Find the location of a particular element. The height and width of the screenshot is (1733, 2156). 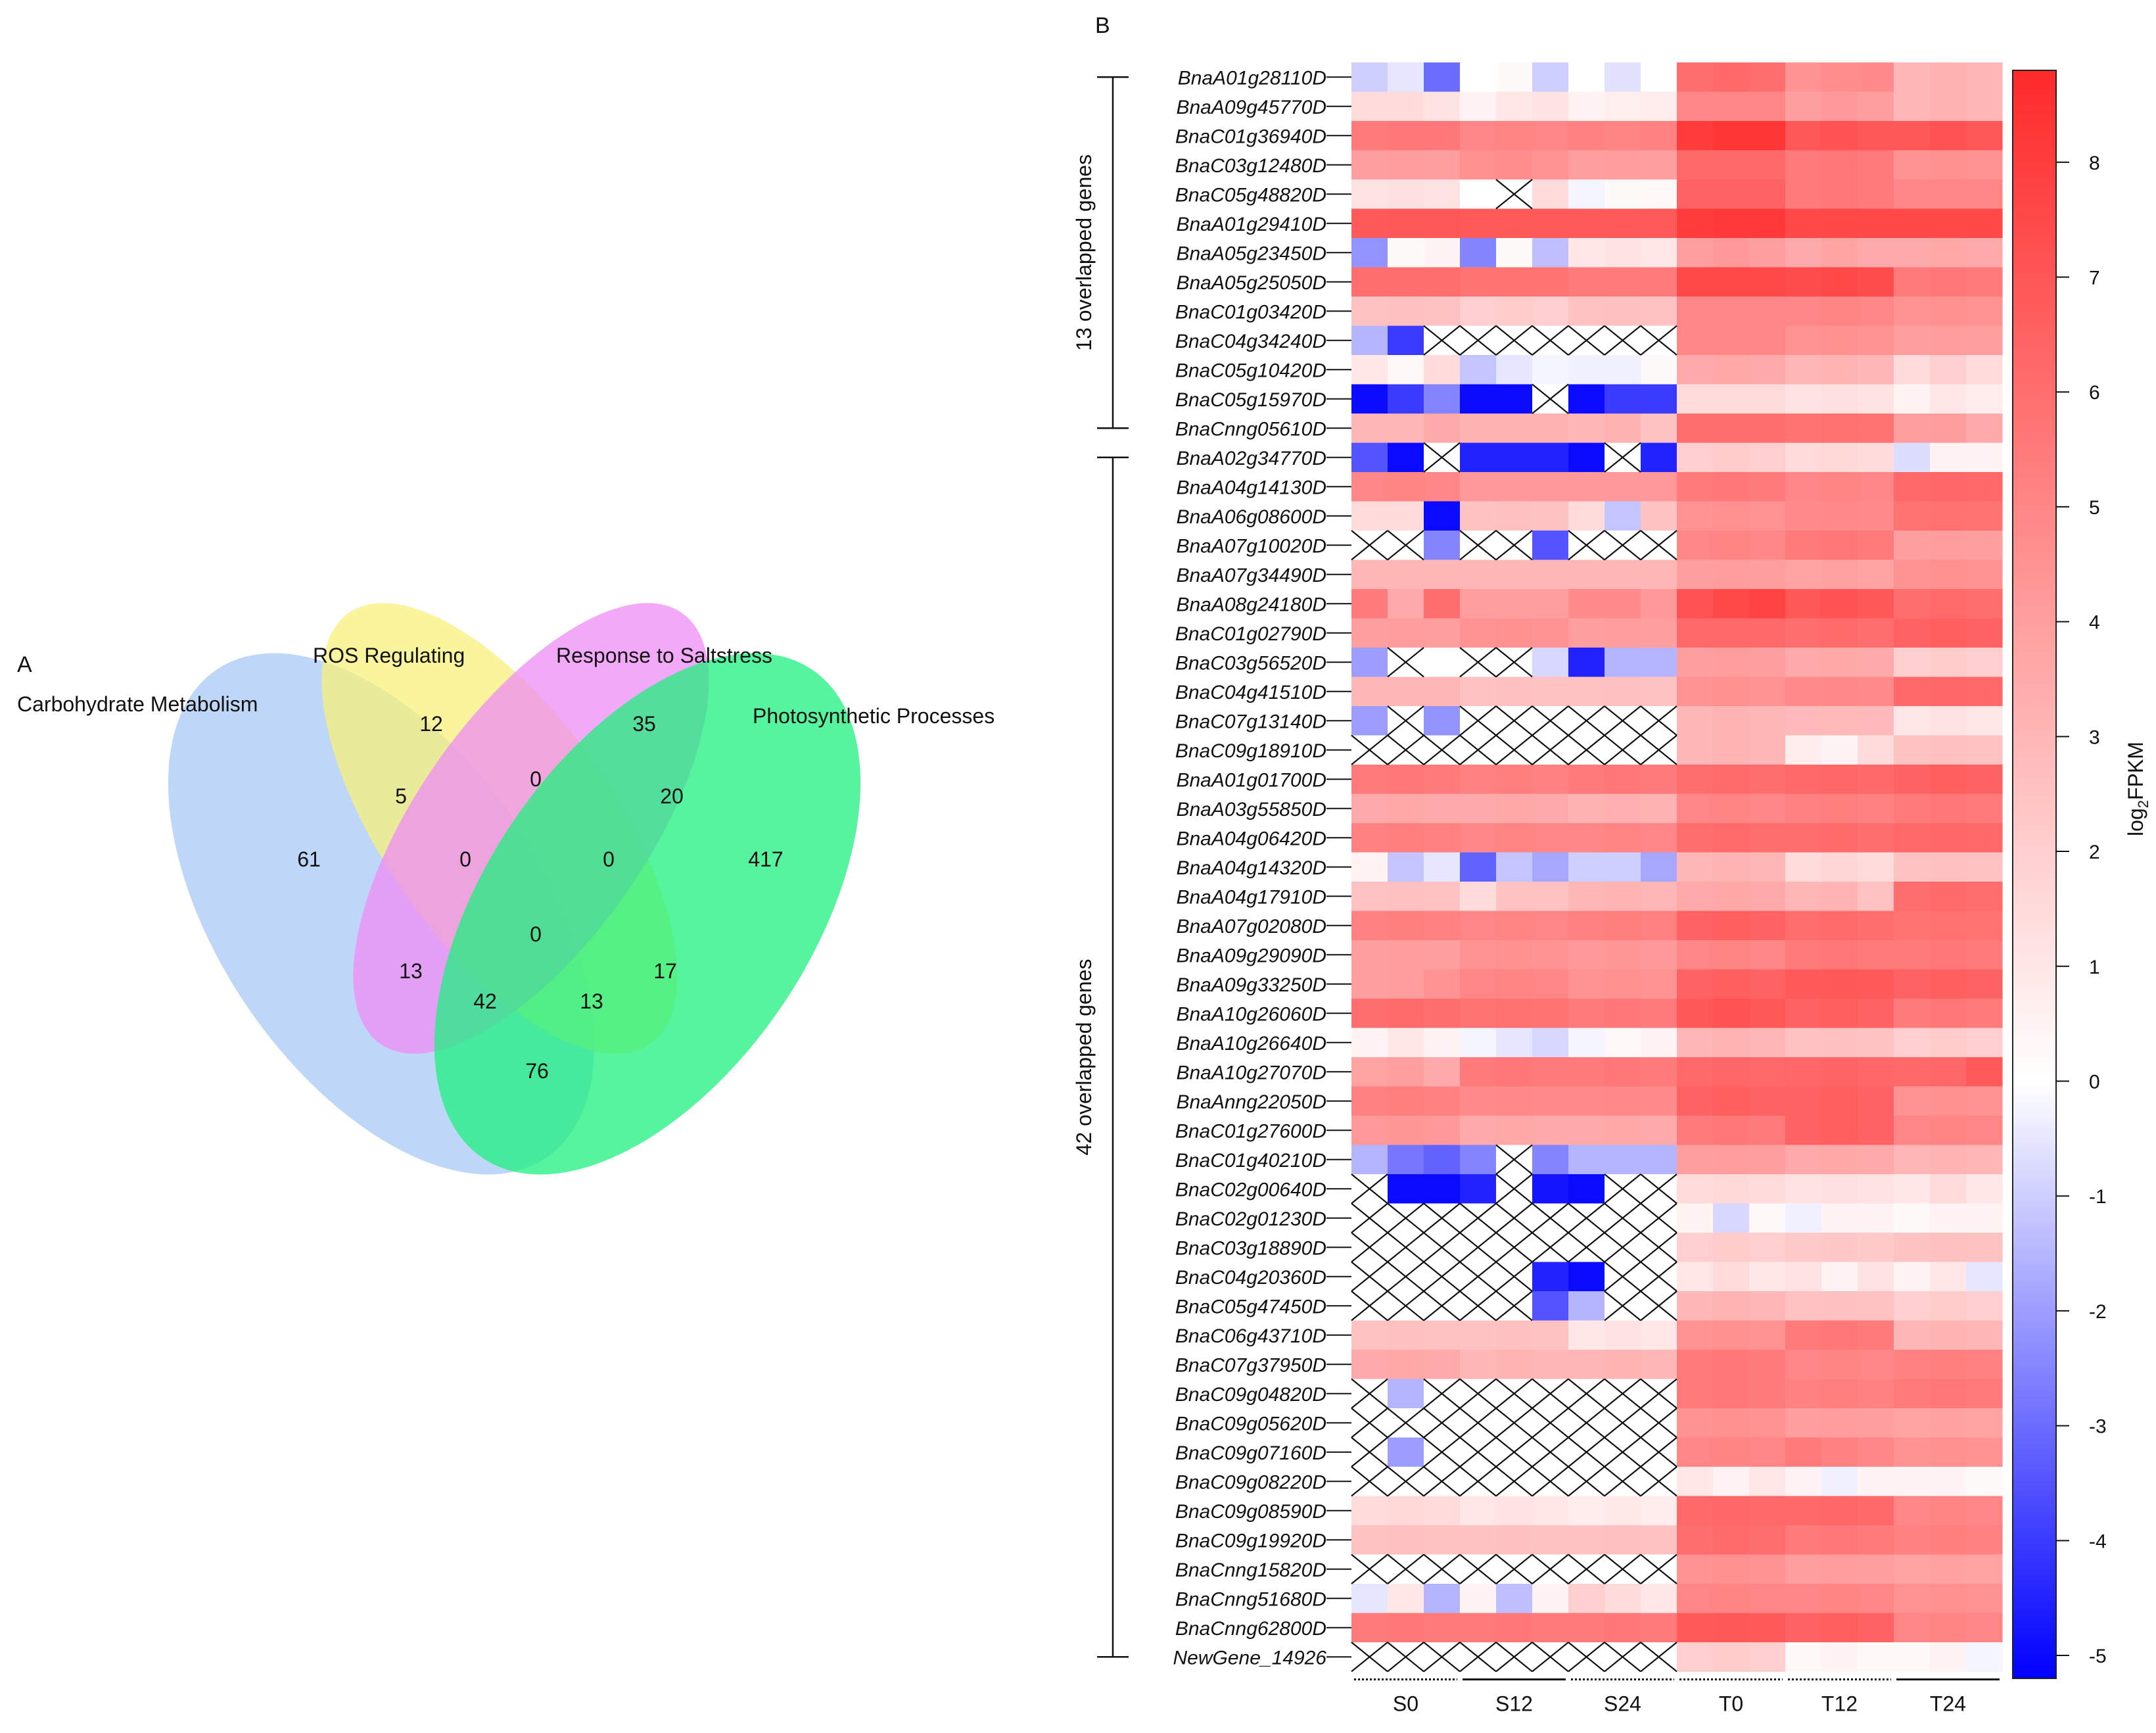

gene-label: BnaA10g27070D is located at coordinates (1251, 1072).